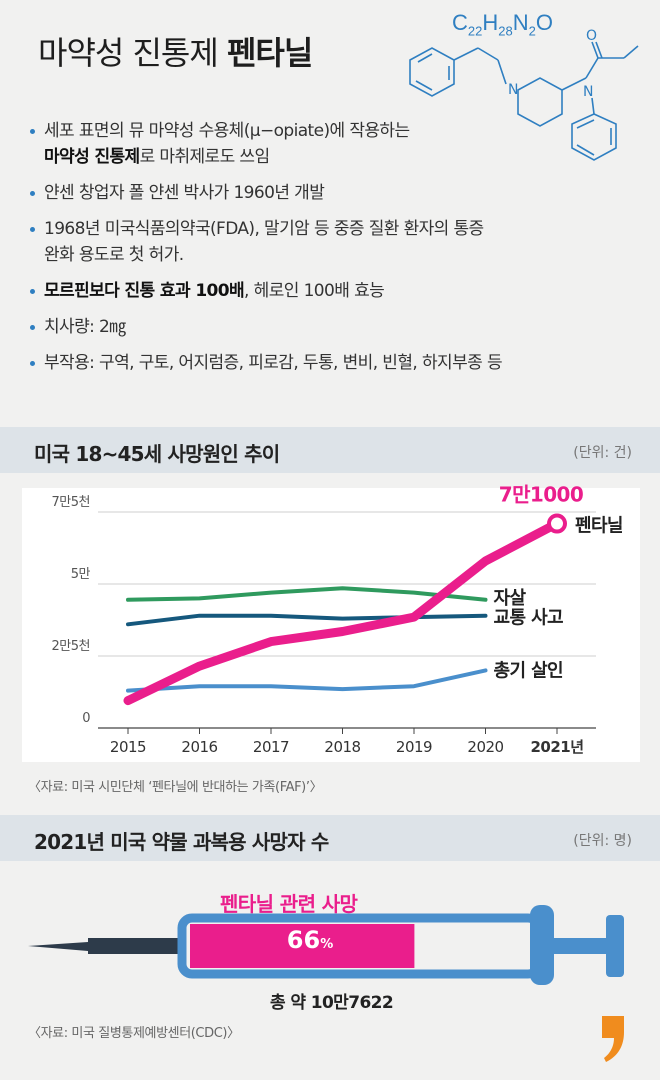  What do you see at coordinates (205, 157) in the screenshot?
I see `fact-text: 로 마취제로도 쓰임` at bounding box center [205, 157].